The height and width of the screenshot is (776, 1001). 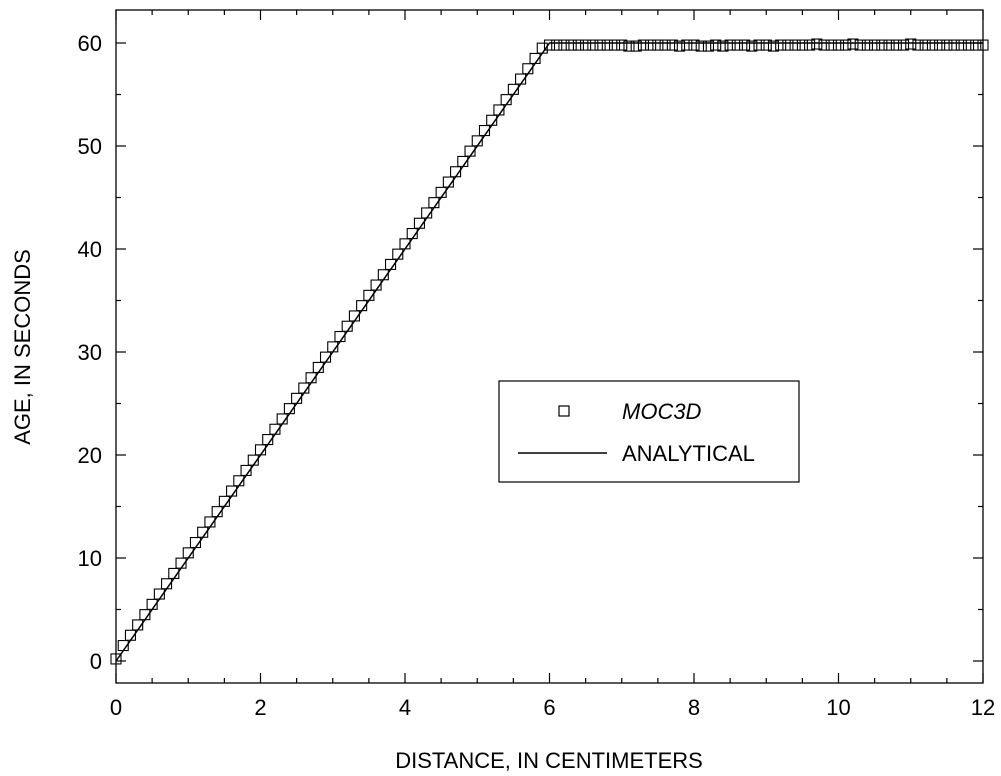 What do you see at coordinates (90, 146) in the screenshot?
I see `y-tick-label: 50` at bounding box center [90, 146].